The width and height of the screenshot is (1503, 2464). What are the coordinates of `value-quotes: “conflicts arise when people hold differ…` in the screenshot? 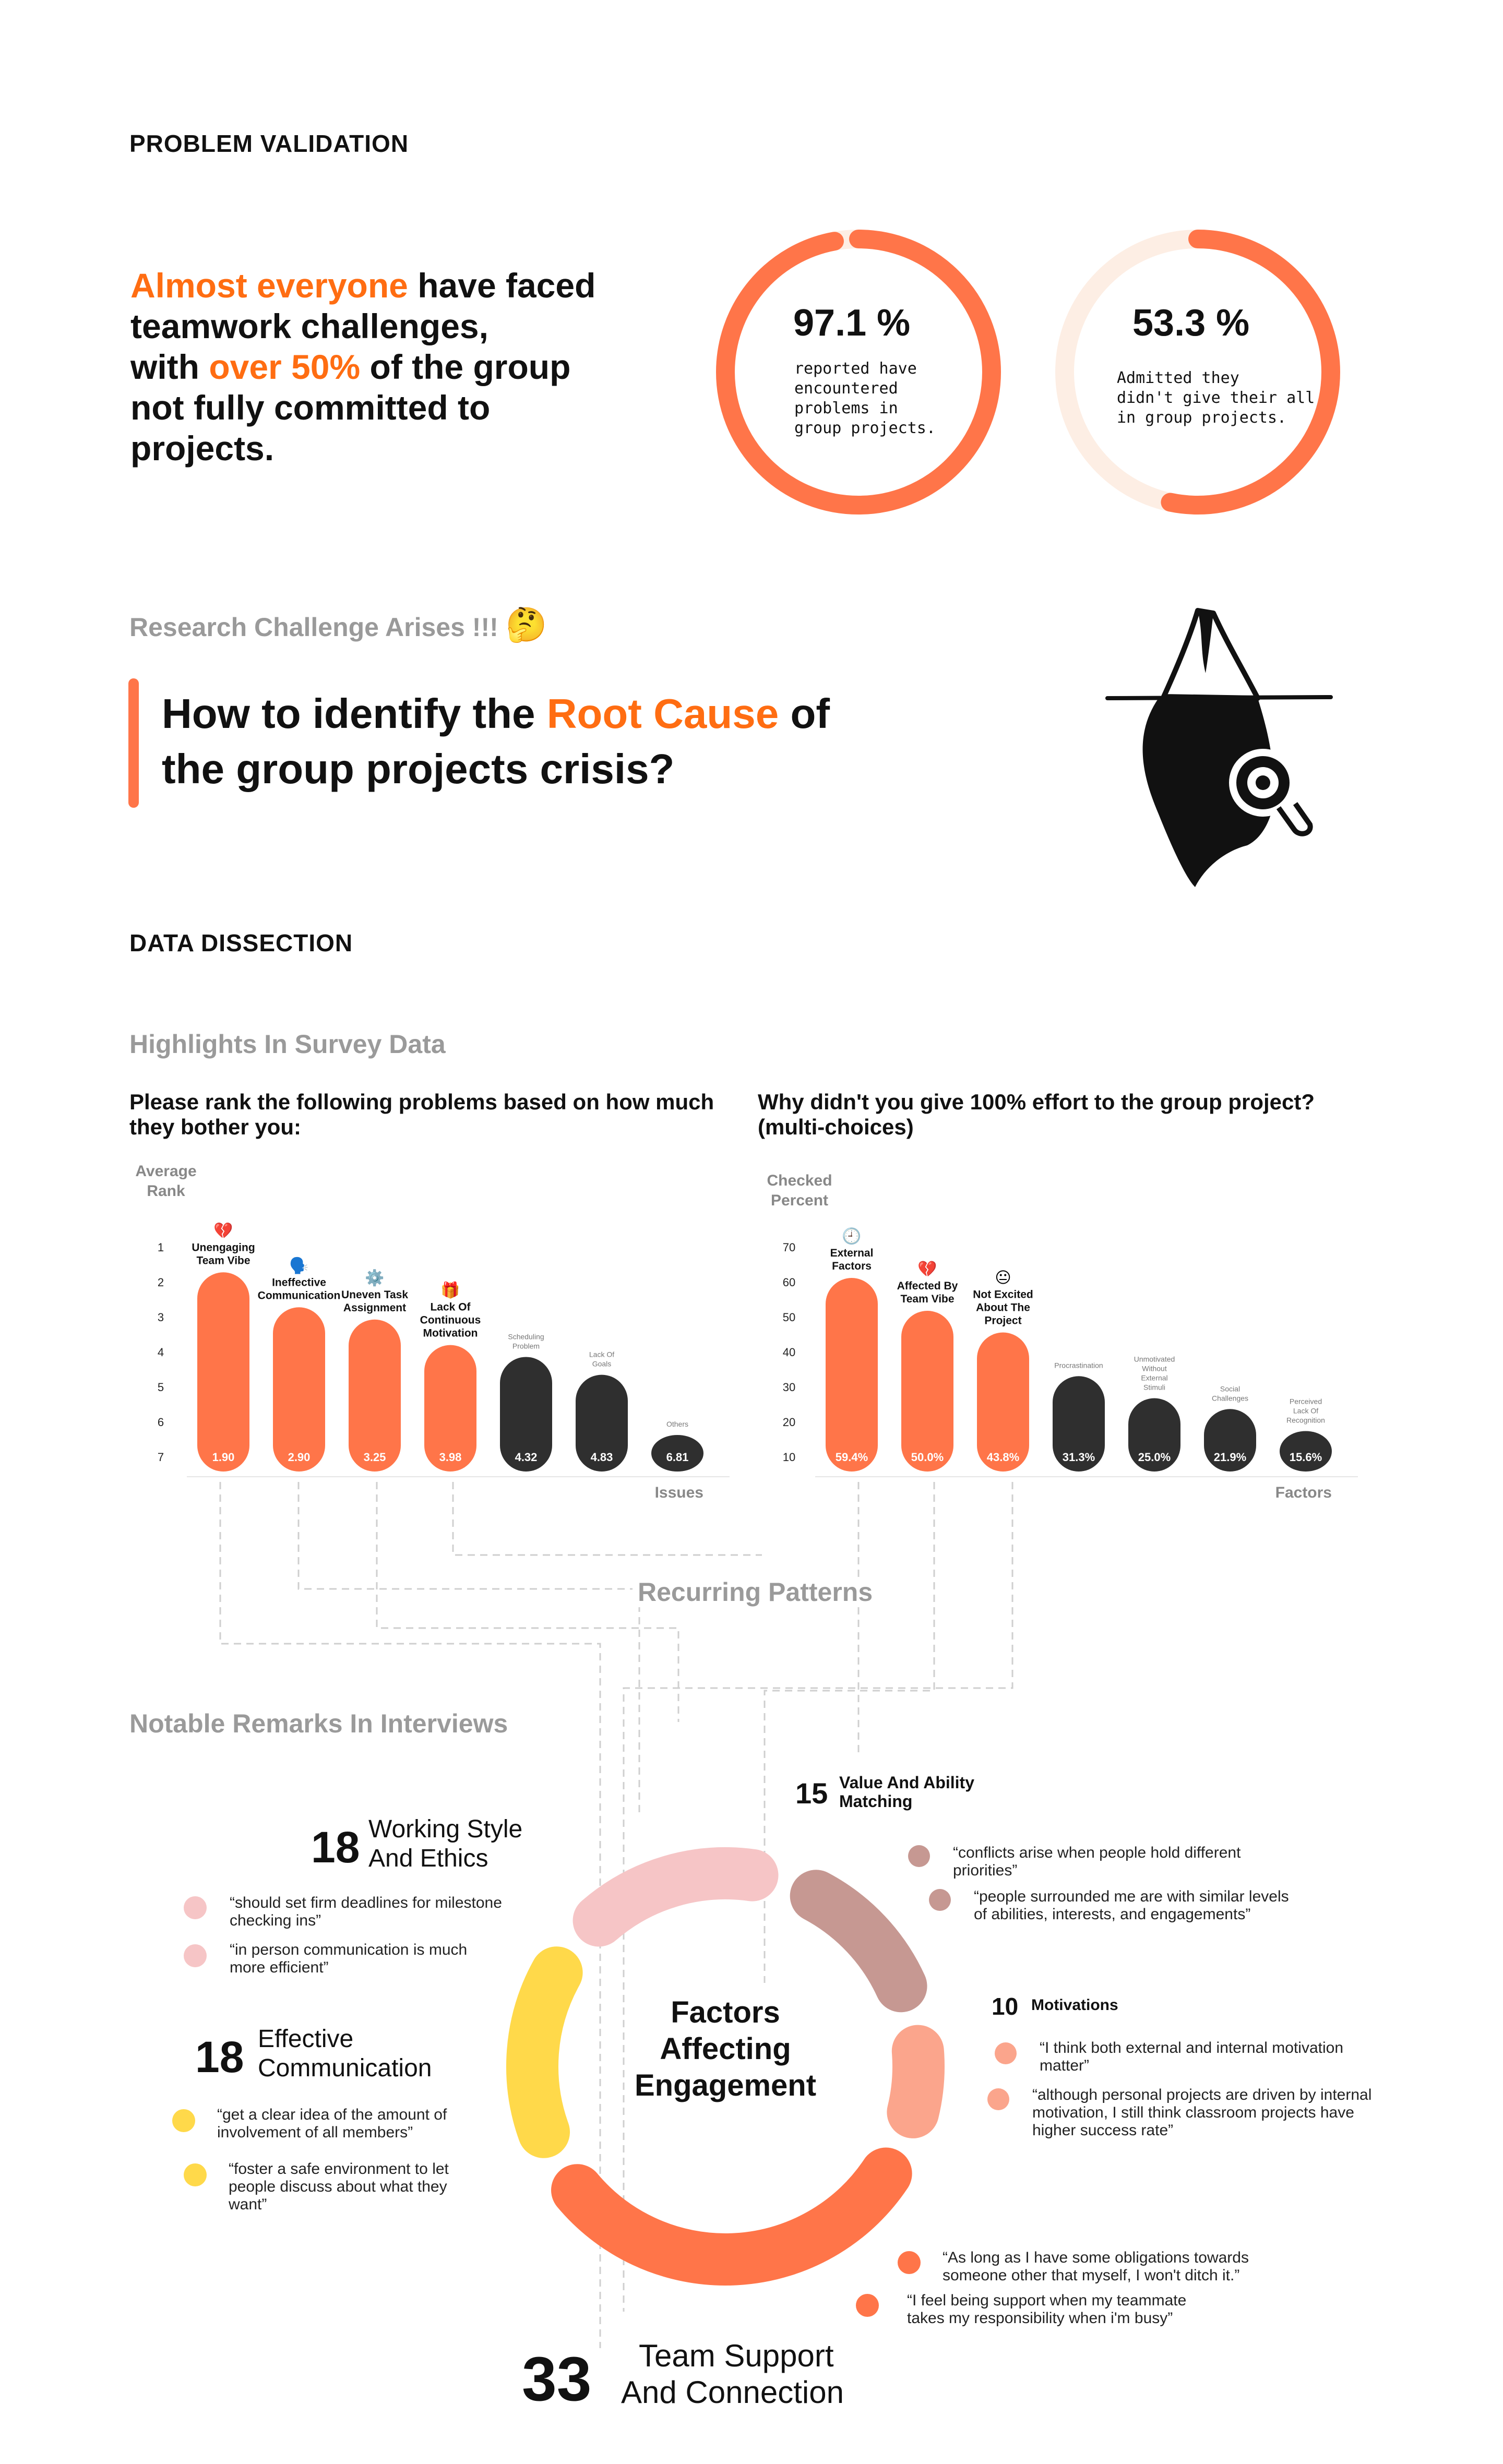 It's located at (1158, 1888).